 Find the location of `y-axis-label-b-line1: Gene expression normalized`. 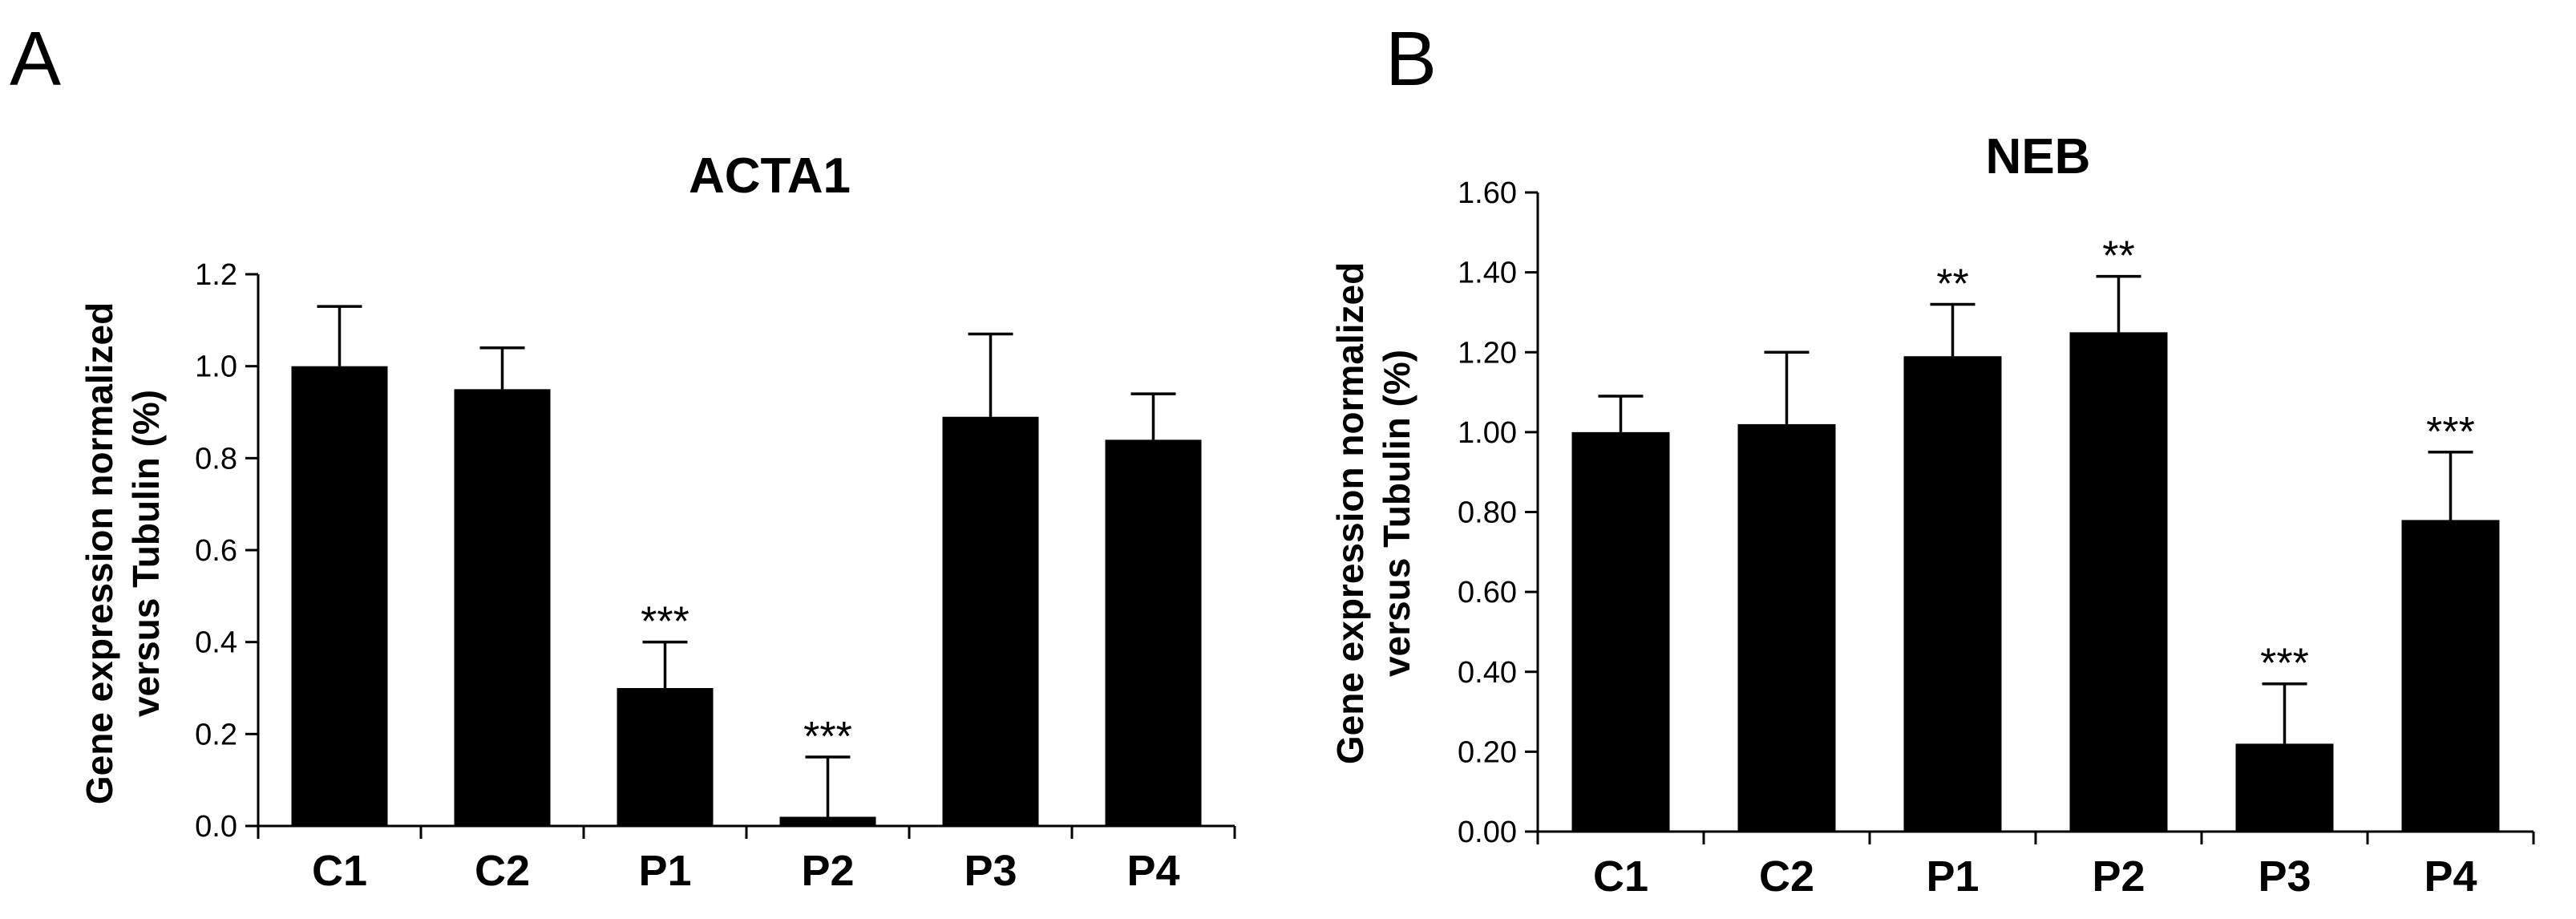

y-axis-label-b-line1: Gene expression normalized is located at coordinates (1350, 513).